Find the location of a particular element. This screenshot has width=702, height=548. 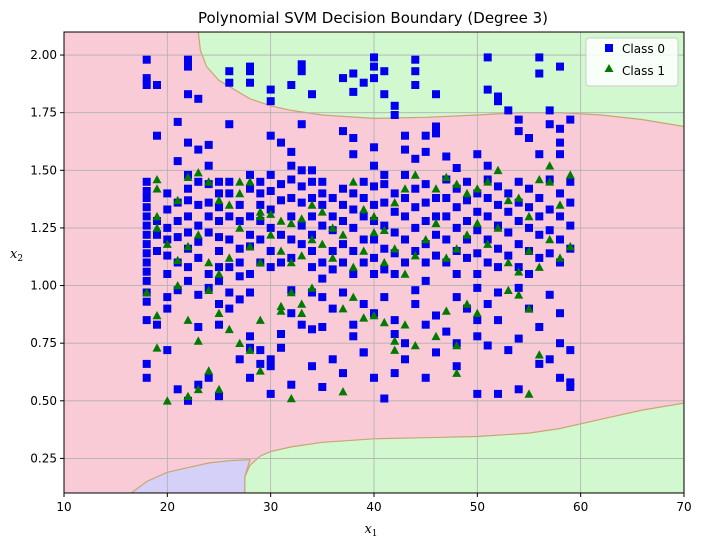

x-tick-label-6: 70 is located at coordinates (683, 507).